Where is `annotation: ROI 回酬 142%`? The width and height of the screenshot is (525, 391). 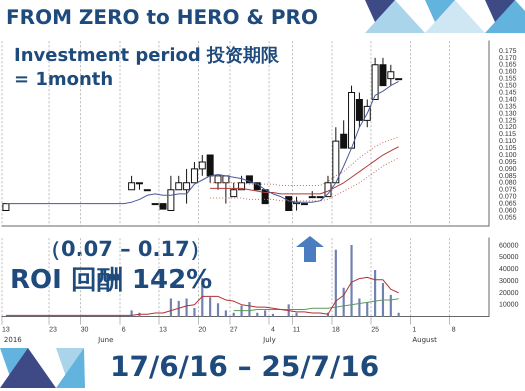
annotation: ROI 回酬 142% is located at coordinates (111, 280).